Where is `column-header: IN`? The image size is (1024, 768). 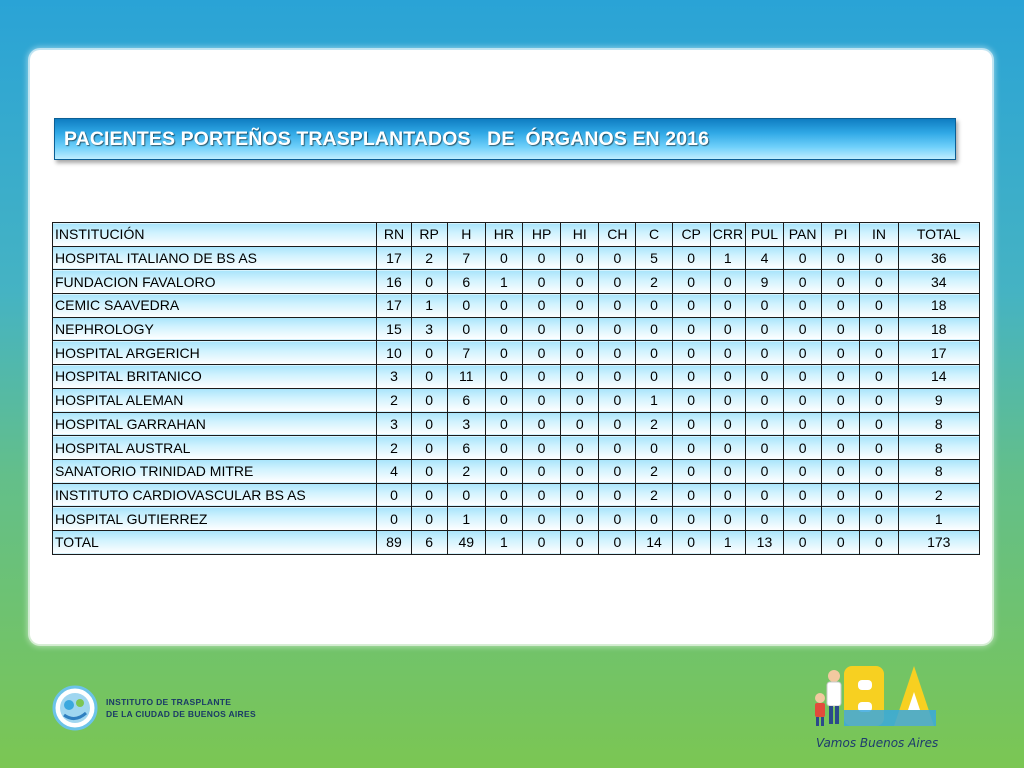
column-header: IN is located at coordinates (879, 234).